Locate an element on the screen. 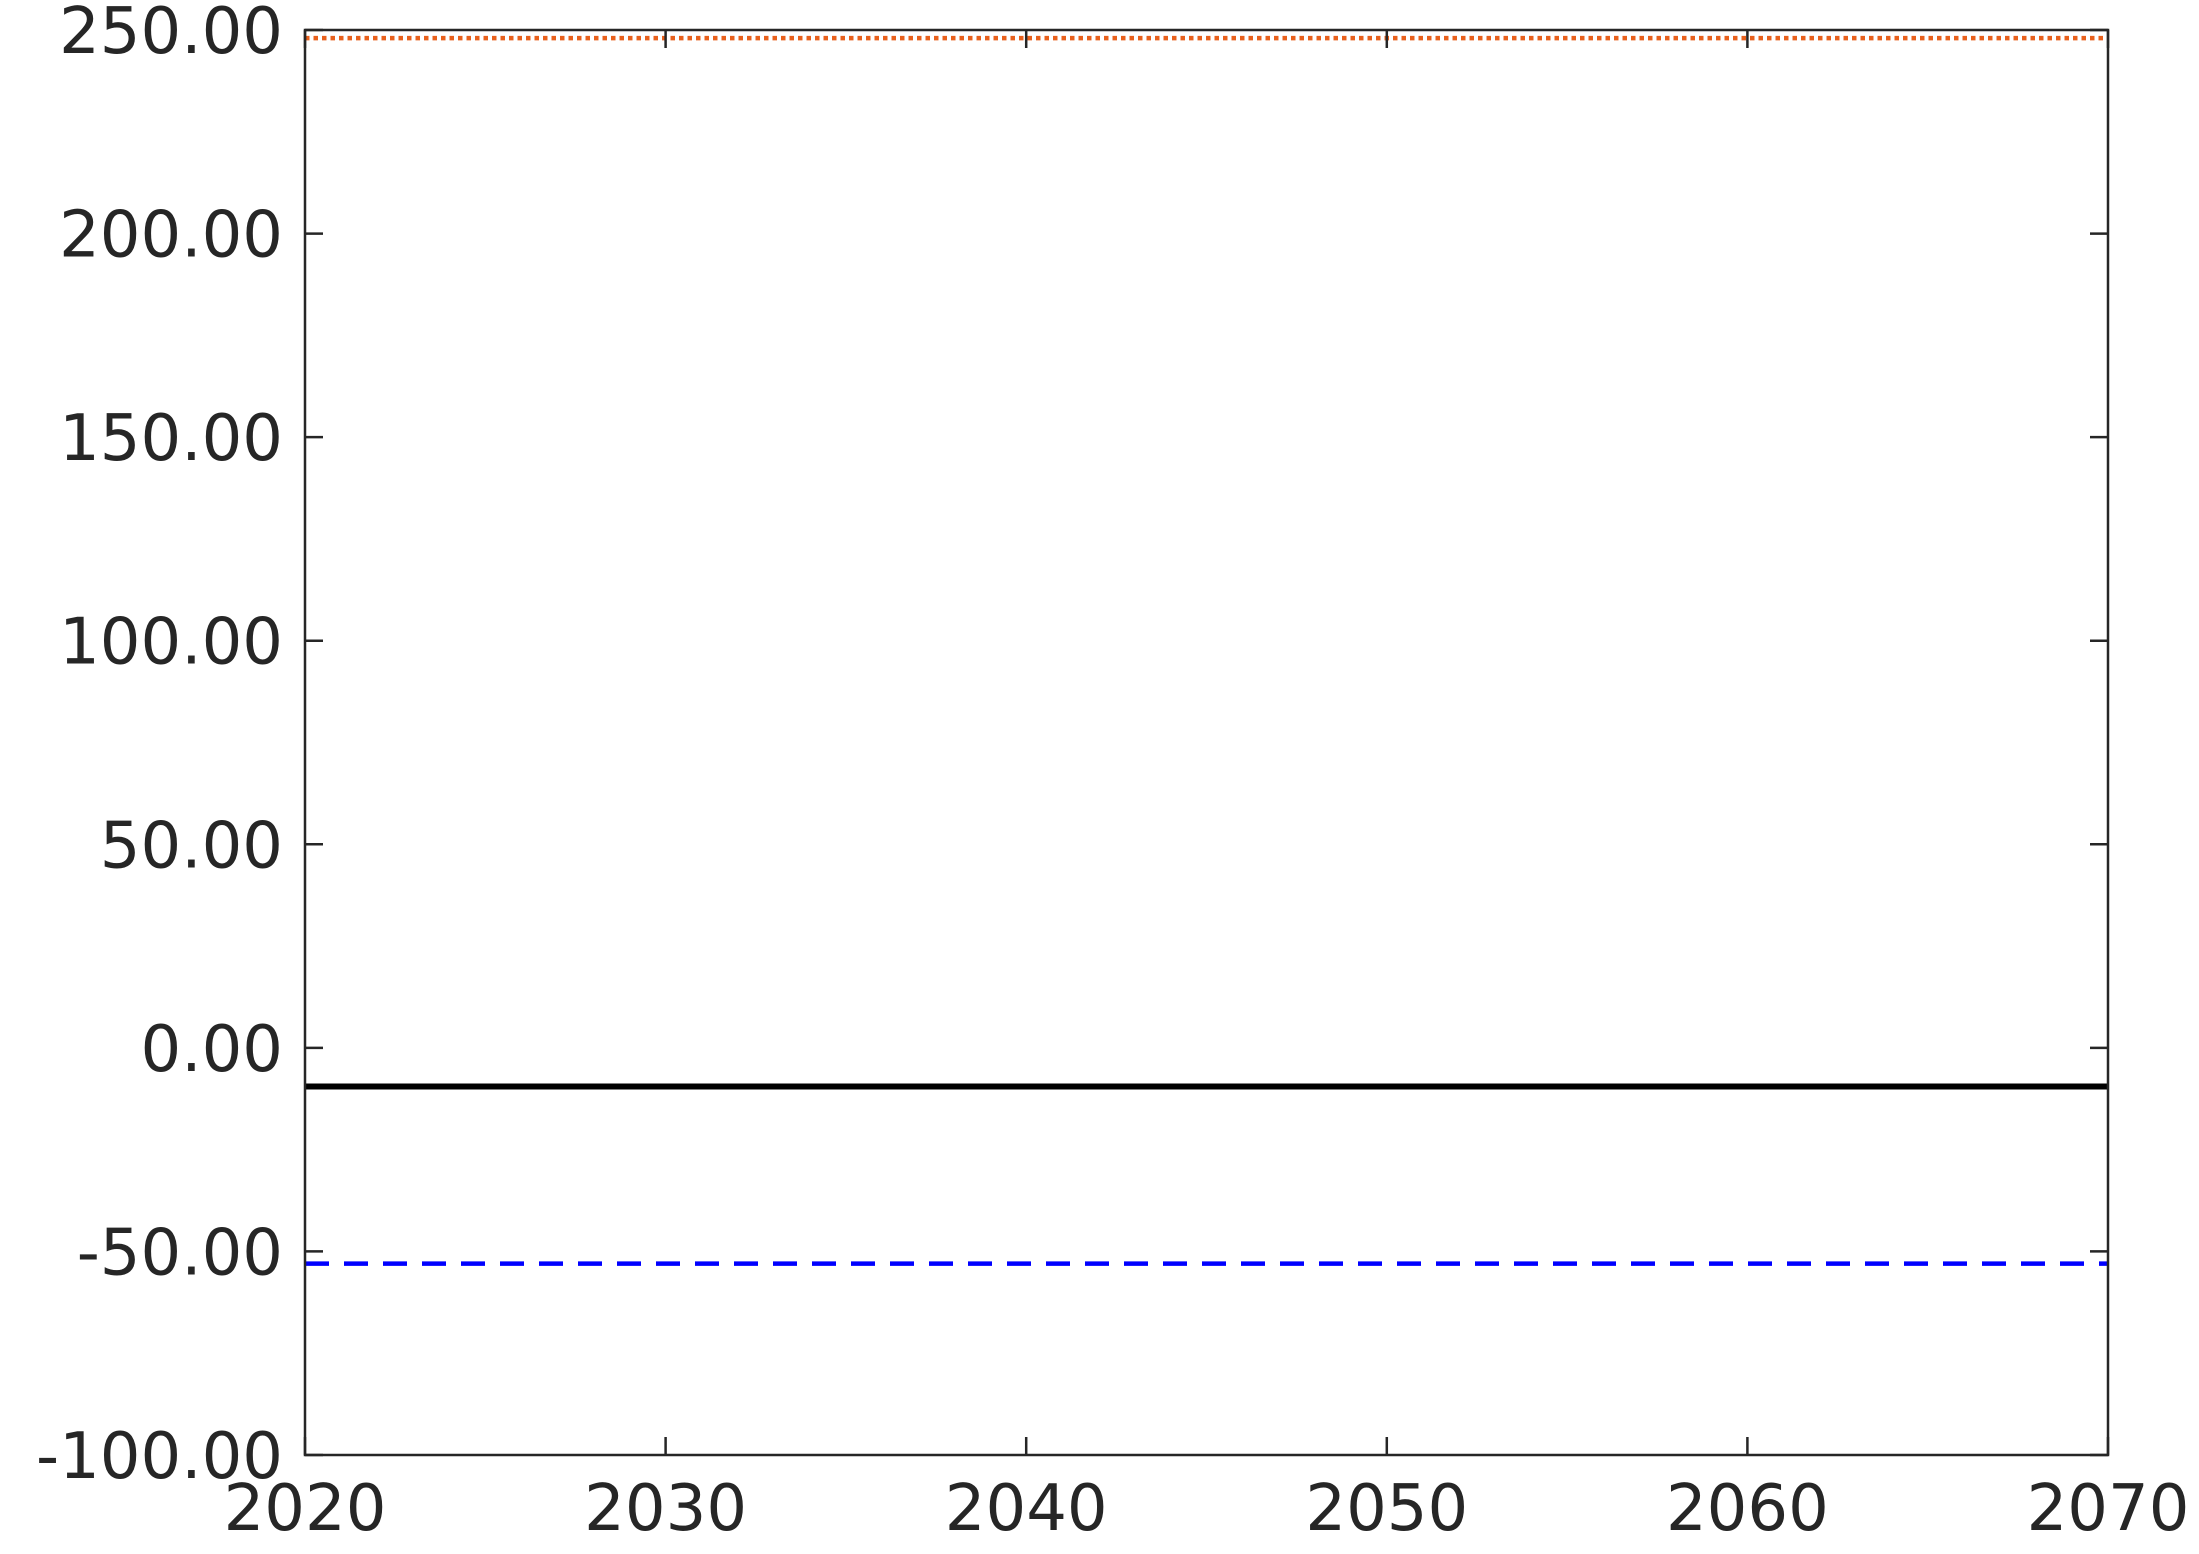  x-tick-label-0: 2020 is located at coordinates (305, 1509).